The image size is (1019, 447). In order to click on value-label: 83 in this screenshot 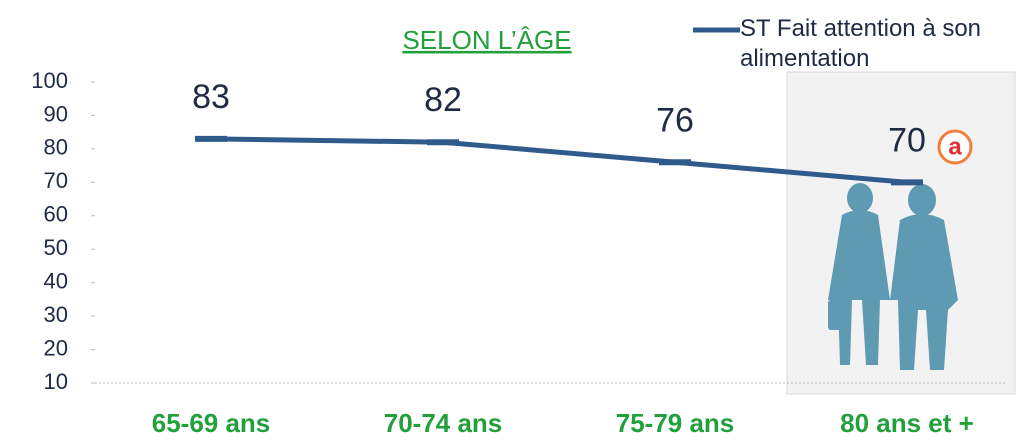, I will do `click(211, 97)`.